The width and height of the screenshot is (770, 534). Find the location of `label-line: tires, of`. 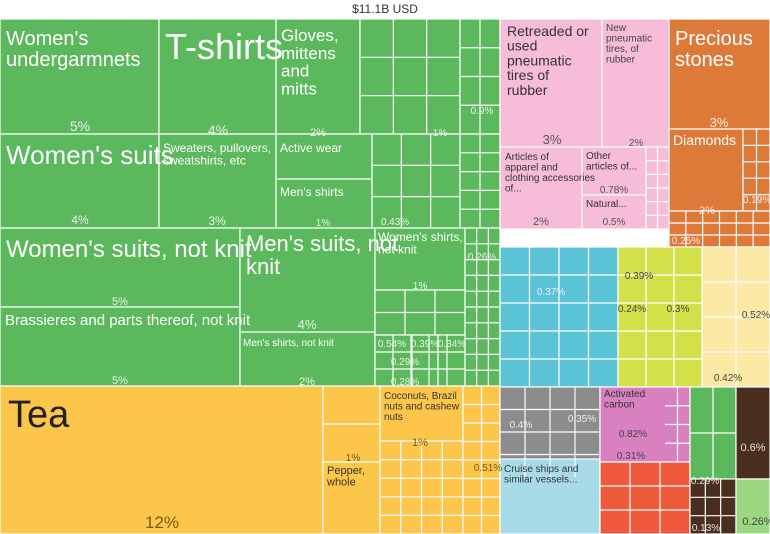

label-line: tires, of is located at coordinates (622, 49).